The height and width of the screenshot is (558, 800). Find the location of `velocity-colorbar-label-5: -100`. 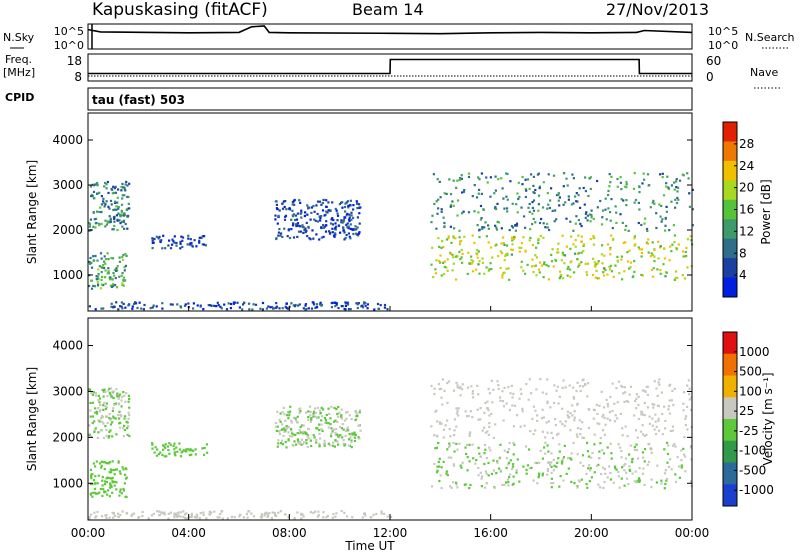

velocity-colorbar-label-5: -100 is located at coordinates (752, 451).